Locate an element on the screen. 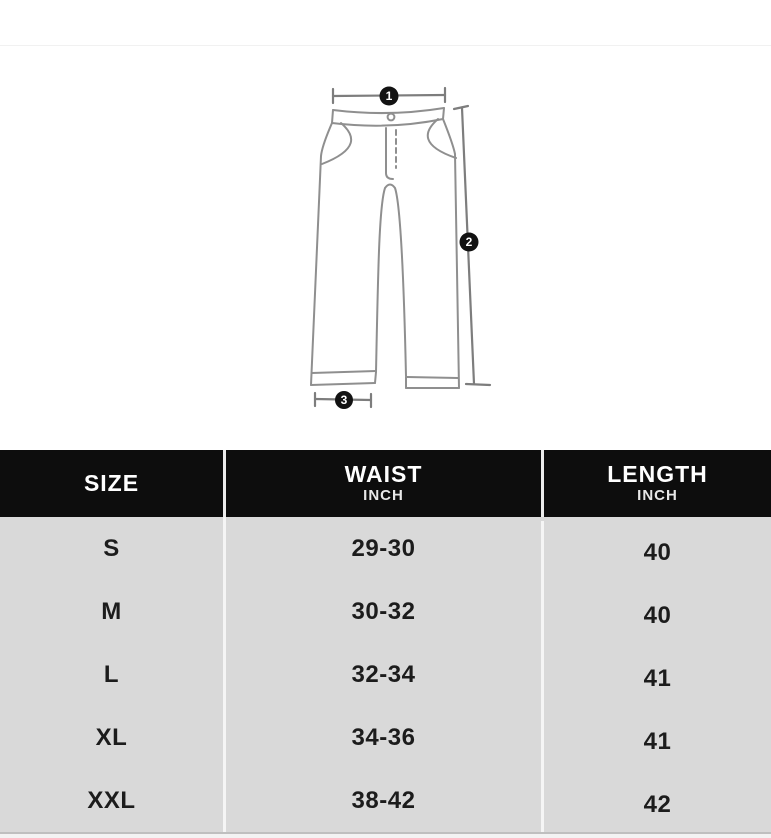 Image resolution: width=771 pixels, height=838 pixels. table-row-s: S 29-30 40 is located at coordinates (385, 550).